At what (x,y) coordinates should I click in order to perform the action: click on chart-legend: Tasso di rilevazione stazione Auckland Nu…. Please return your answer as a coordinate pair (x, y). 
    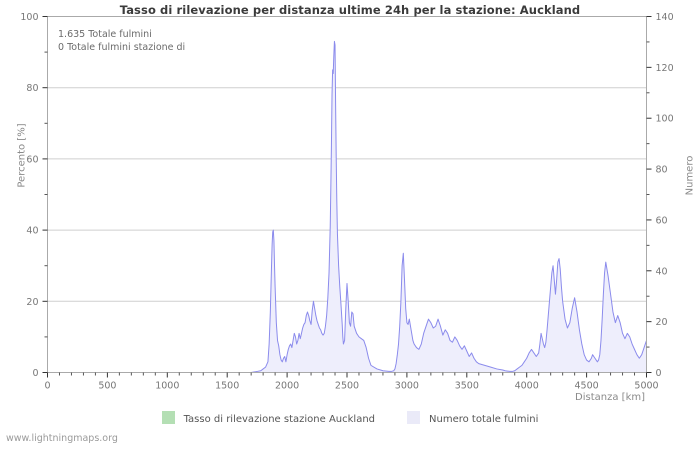
    Looking at the image, I should click on (350, 418).